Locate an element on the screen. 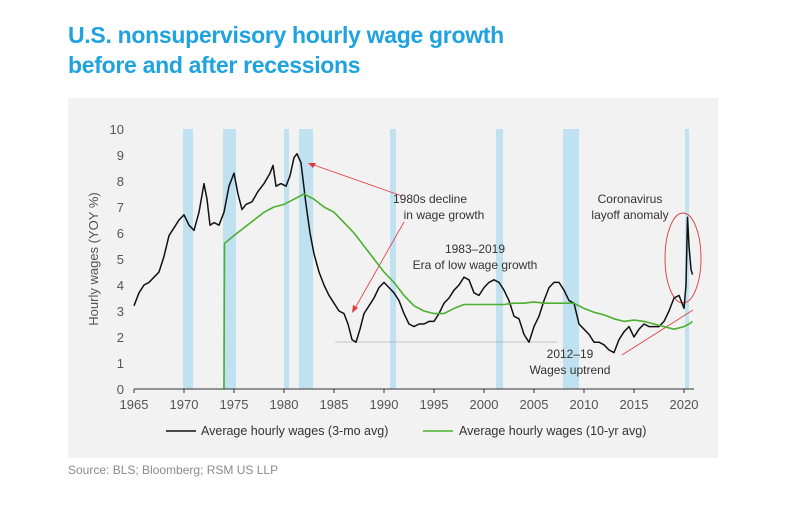  x-tick-label: 1970 is located at coordinates (184, 404).